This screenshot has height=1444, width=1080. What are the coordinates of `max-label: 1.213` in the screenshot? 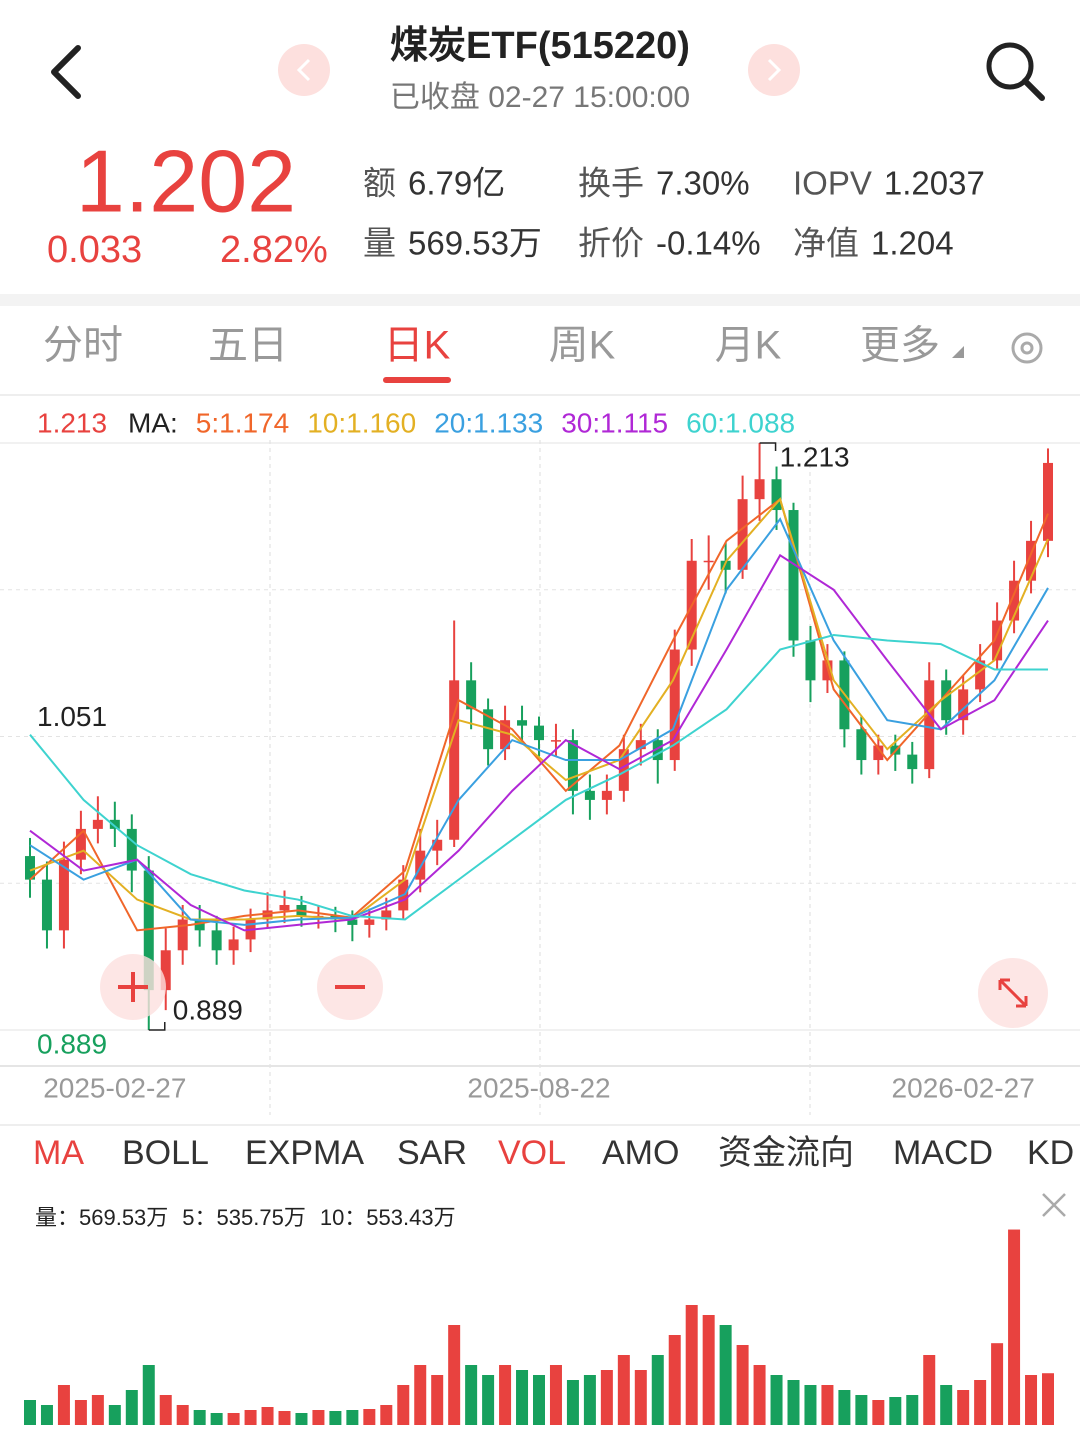 It's located at (815, 456).